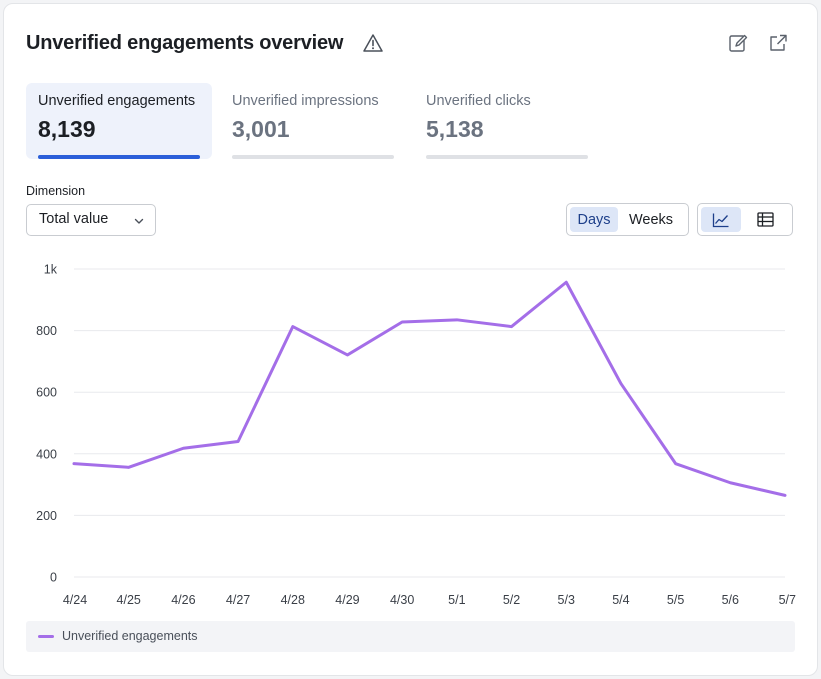 This screenshot has height=679, width=821. What do you see at coordinates (373, 43) in the screenshot?
I see `warning-triangle-icon` at bounding box center [373, 43].